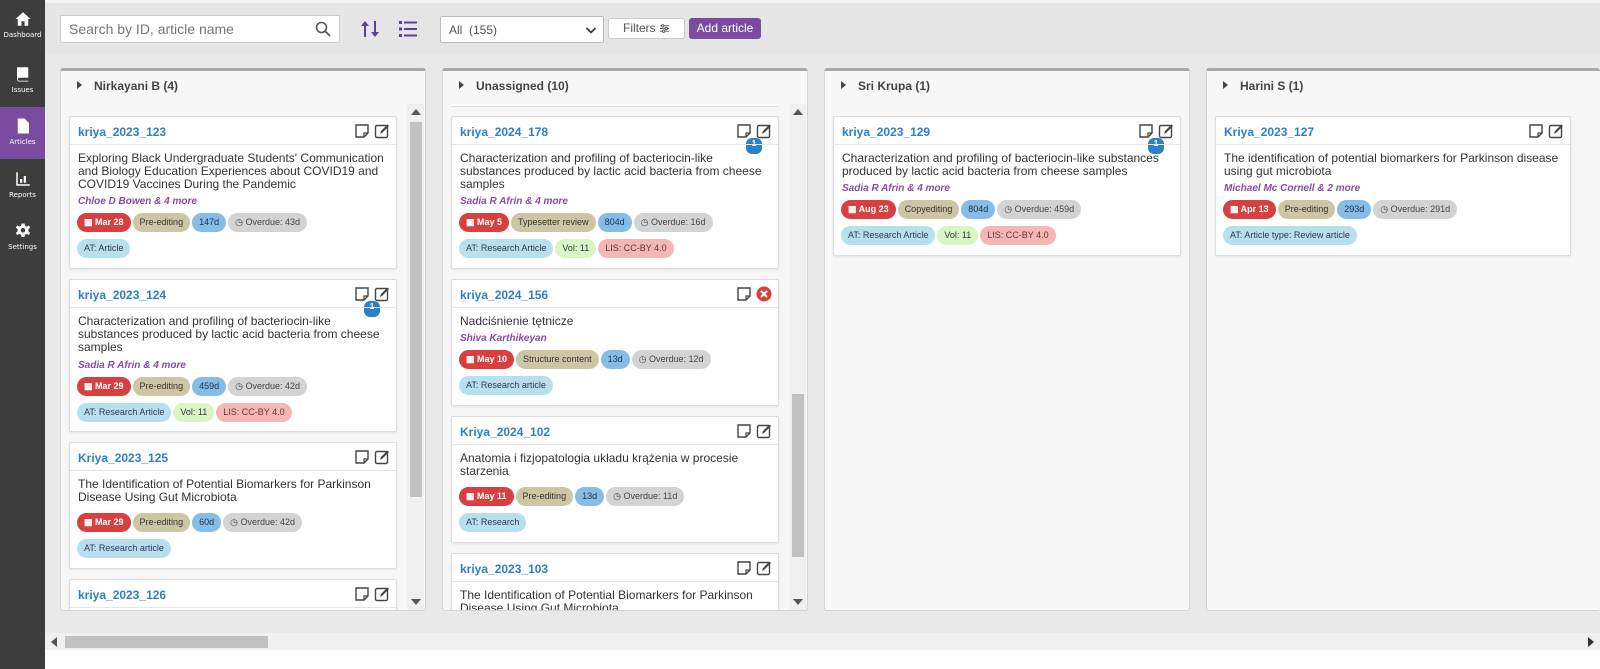 The height and width of the screenshot is (669, 1600). I want to click on due-date-badge: ▦ May 5, so click(484, 222).